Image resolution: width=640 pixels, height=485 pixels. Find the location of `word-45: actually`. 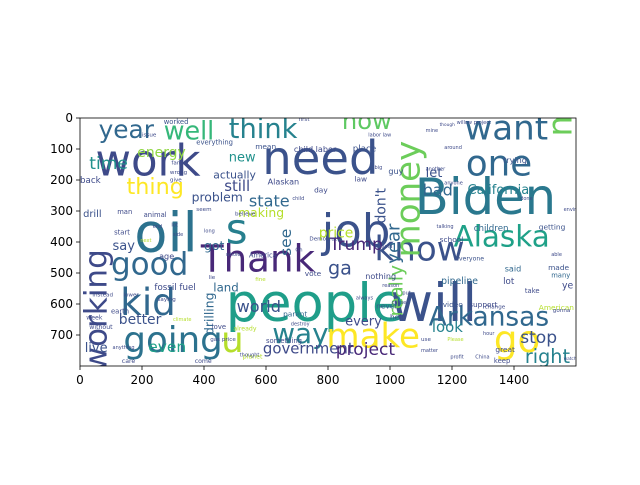

word-45: actually is located at coordinates (234, 174).